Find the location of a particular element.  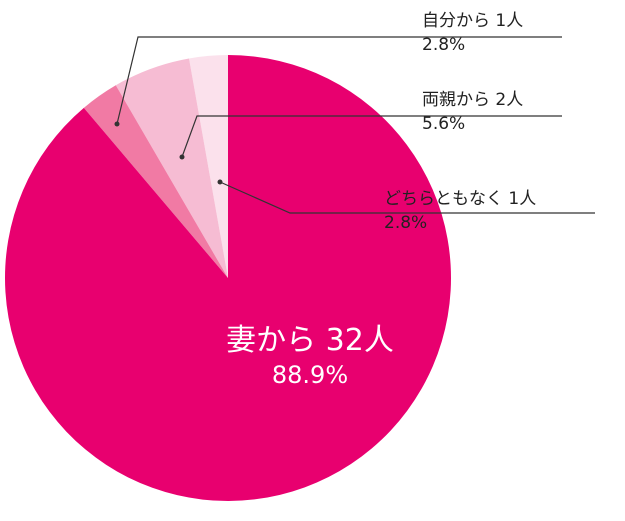

leader-dot-neither is located at coordinates (220, 182).